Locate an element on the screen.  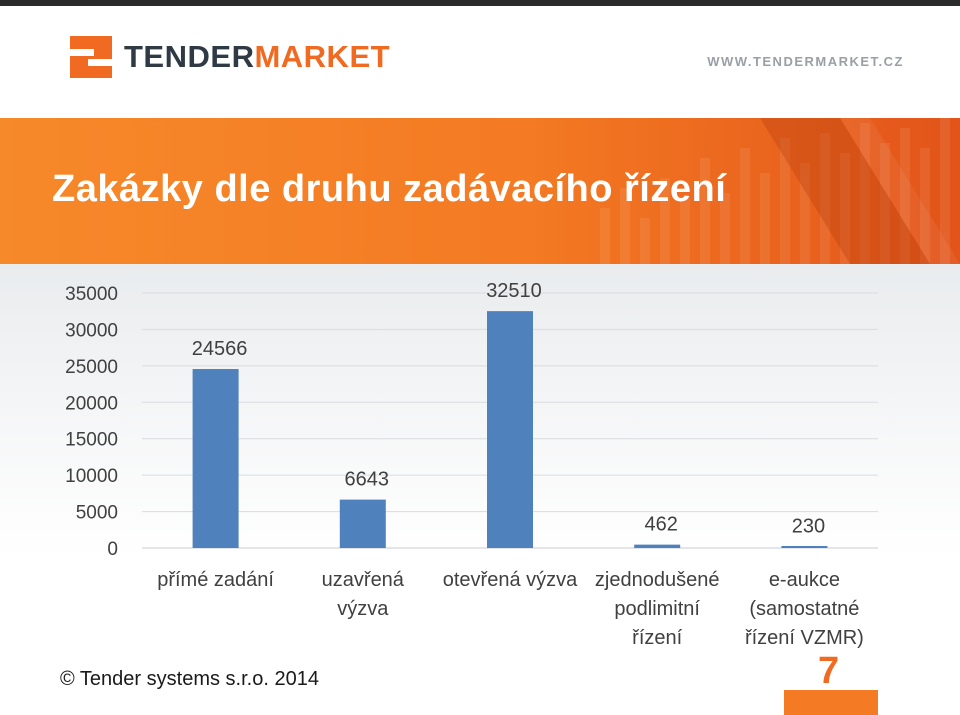
x-tick-label: zjednodušené is located at coordinates (657, 580).